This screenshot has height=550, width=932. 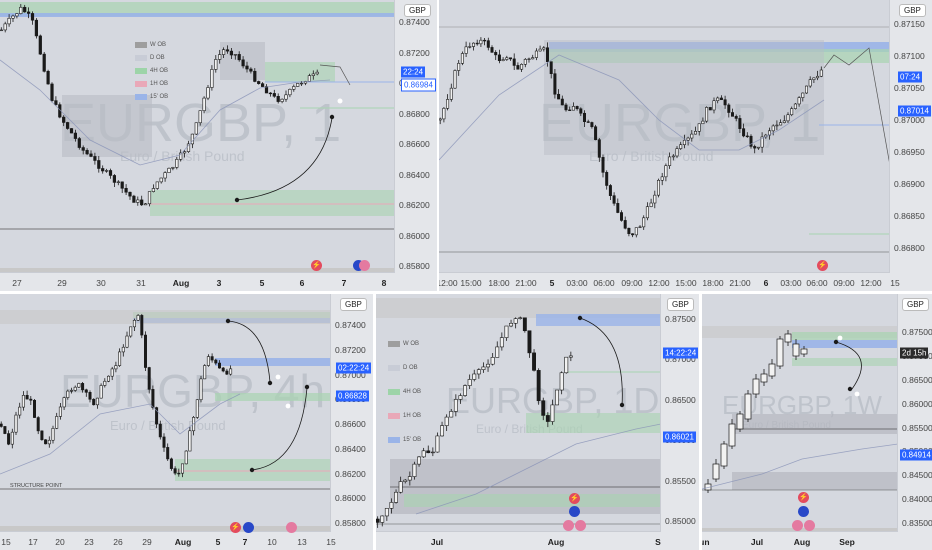 I want to click on price-tick-label: 0.87200, so click(x=414, y=52).